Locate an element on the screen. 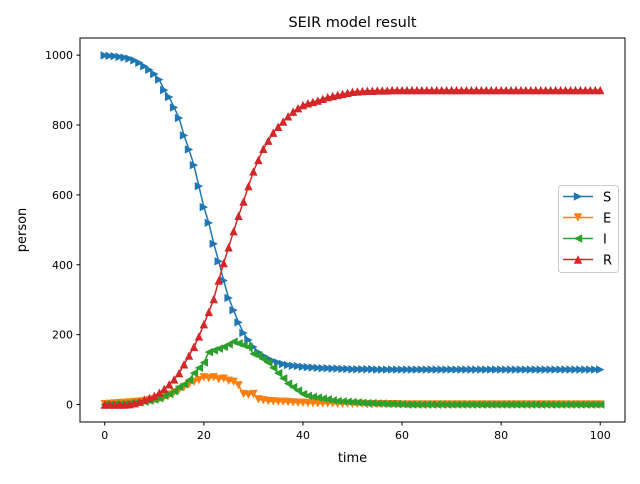 This screenshot has height=484, width=640. x-axis-label: time is located at coordinates (352, 458).